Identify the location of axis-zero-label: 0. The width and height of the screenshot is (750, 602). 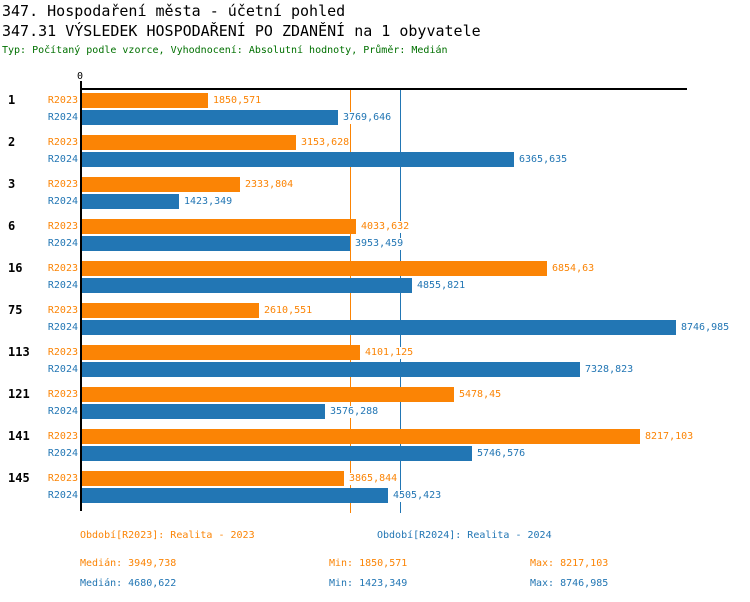
(80, 76).